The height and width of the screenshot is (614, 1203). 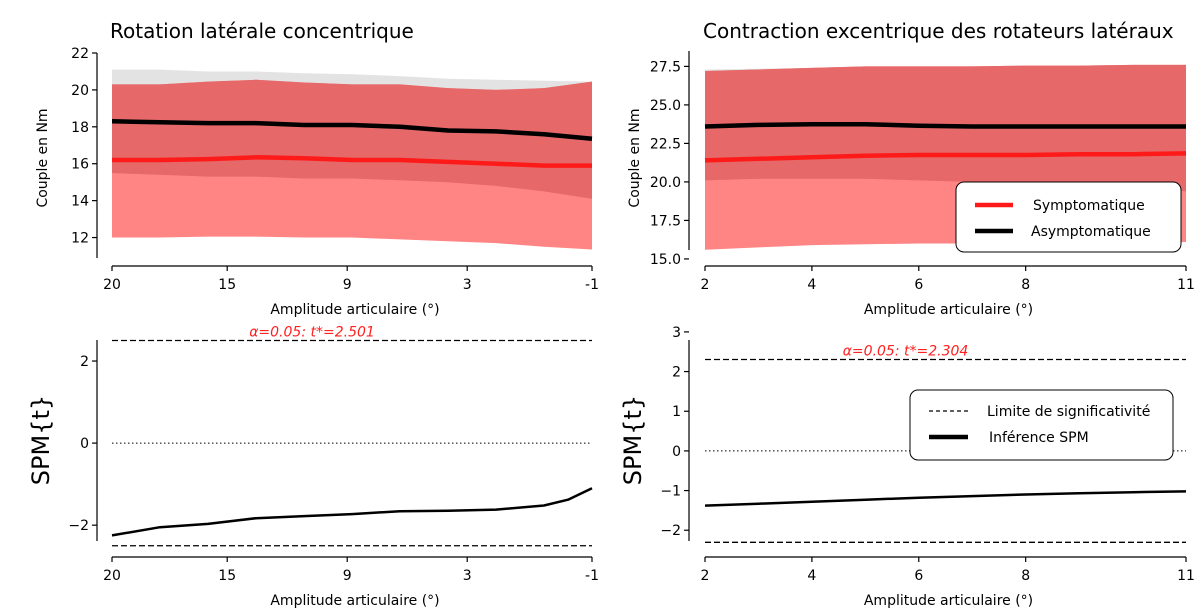 I want to click on y-tick-label: 15.0, so click(x=665, y=260).